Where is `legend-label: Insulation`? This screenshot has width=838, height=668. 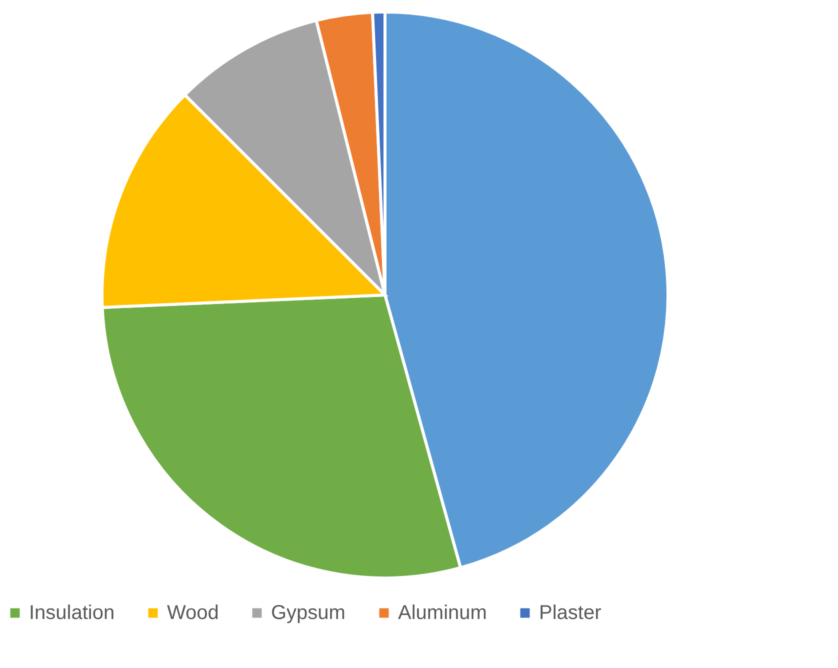 legend-label: Insulation is located at coordinates (72, 613).